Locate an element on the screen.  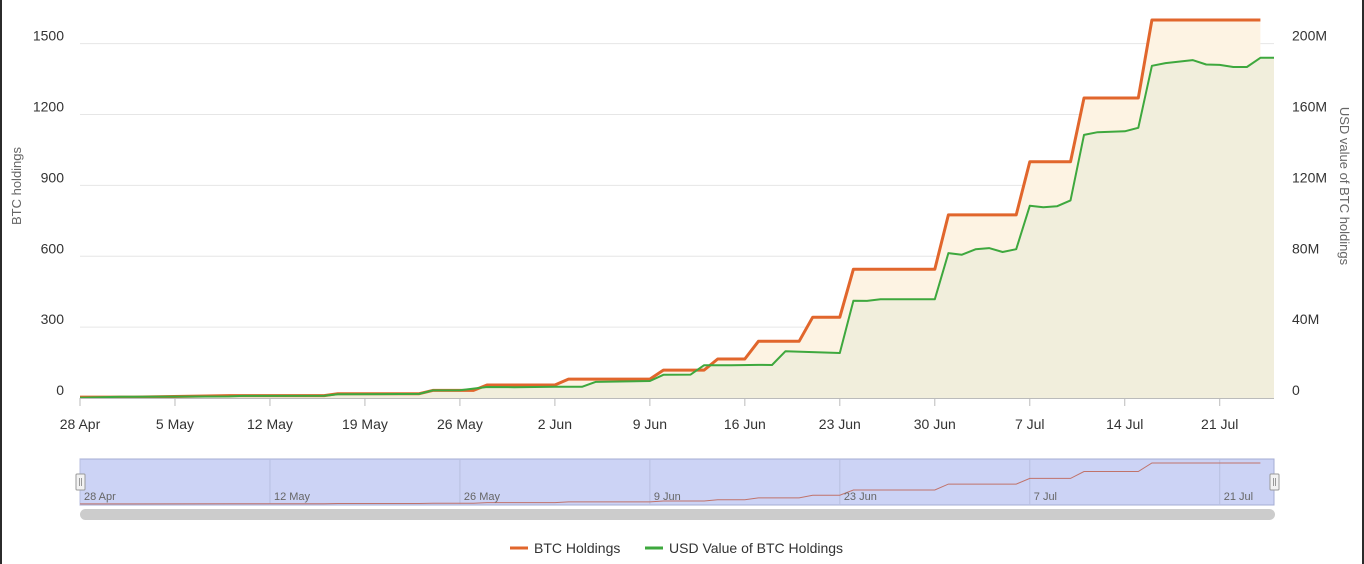
legend-item: USD Value of BTC Holdings is located at coordinates (744, 548).